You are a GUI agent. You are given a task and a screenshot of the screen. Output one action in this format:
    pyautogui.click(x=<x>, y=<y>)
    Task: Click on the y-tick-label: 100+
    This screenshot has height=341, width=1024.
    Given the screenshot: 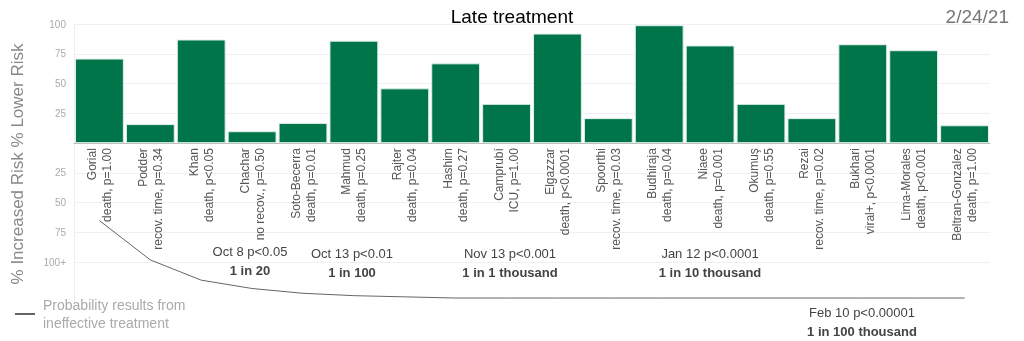 What is the action you would take?
    pyautogui.click(x=55, y=262)
    